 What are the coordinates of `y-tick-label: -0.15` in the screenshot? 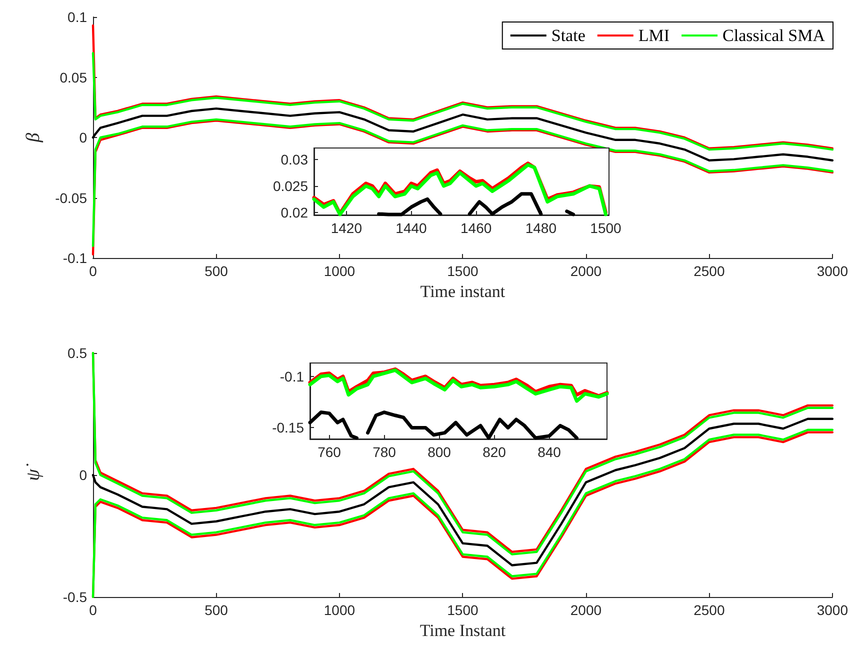 It's located at (288, 428).